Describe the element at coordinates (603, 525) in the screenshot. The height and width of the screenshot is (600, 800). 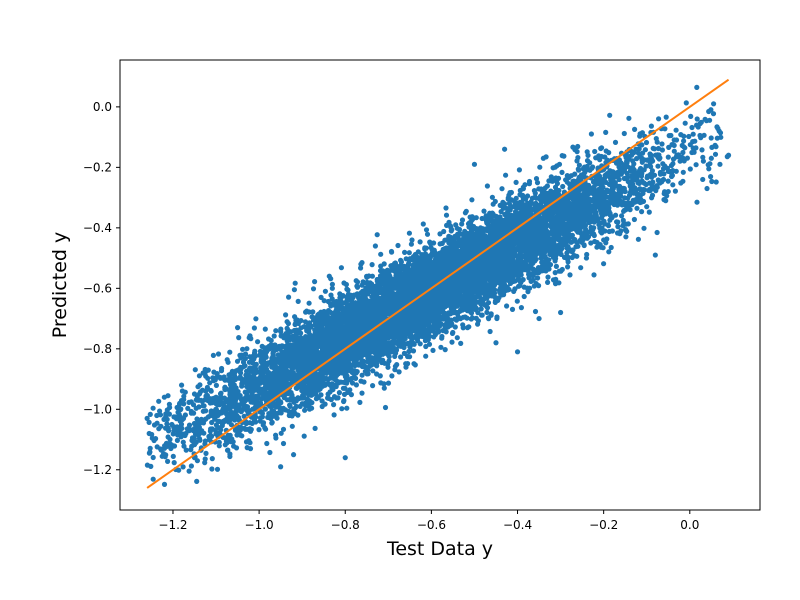
I see `x-tick-label: −0.2` at that location.